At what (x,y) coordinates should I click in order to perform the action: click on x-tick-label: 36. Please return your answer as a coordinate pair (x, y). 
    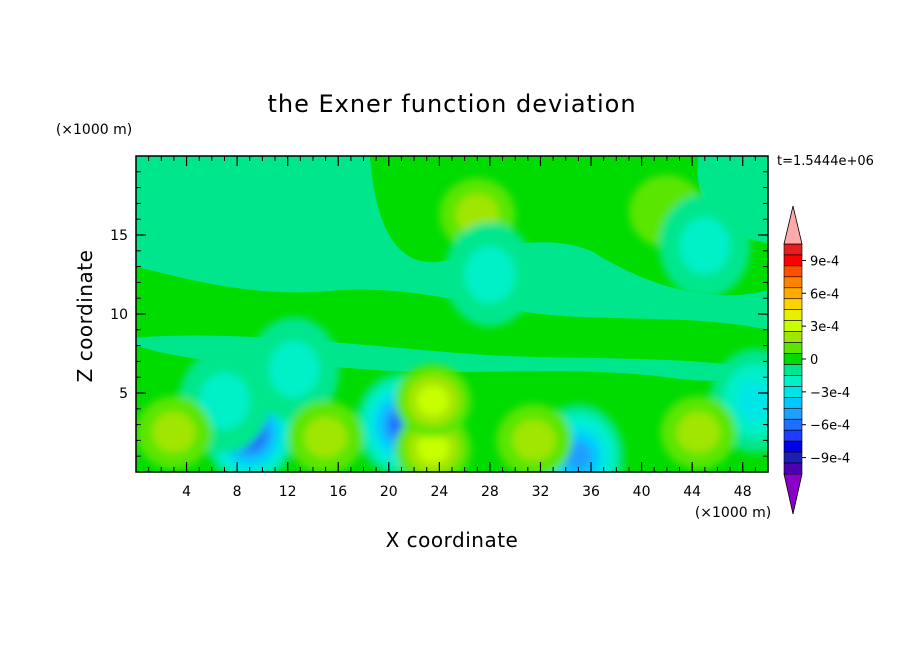
    Looking at the image, I should click on (591, 492).